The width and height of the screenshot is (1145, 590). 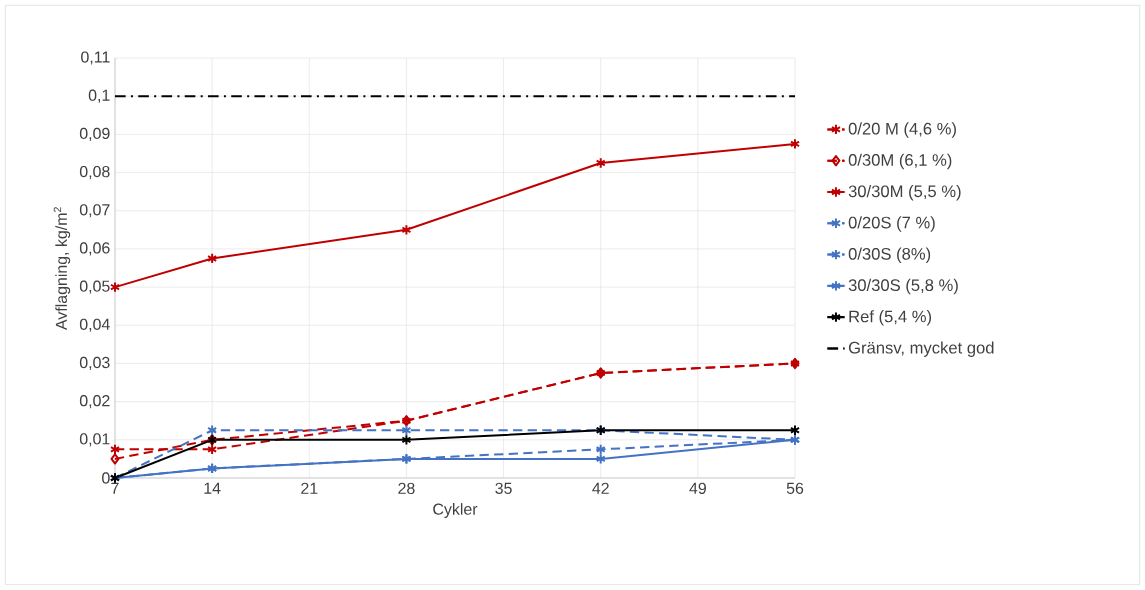 I want to click on y-tick-label: 0,03, so click(x=94, y=363).